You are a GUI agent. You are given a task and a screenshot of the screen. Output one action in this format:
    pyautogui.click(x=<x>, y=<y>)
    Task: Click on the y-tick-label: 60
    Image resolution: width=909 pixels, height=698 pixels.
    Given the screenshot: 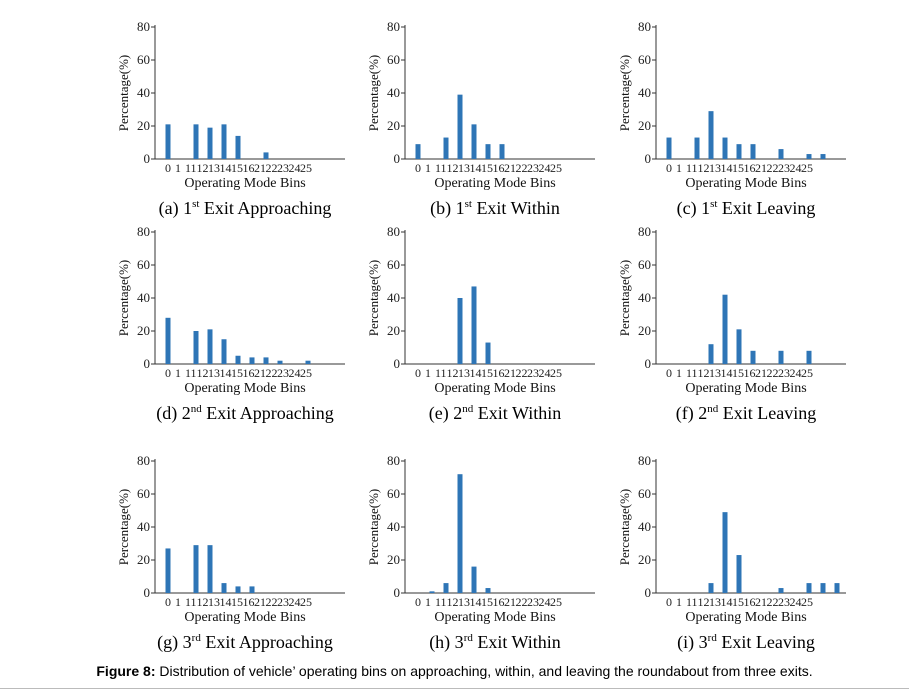 What is the action you would take?
    pyautogui.click(x=644, y=264)
    